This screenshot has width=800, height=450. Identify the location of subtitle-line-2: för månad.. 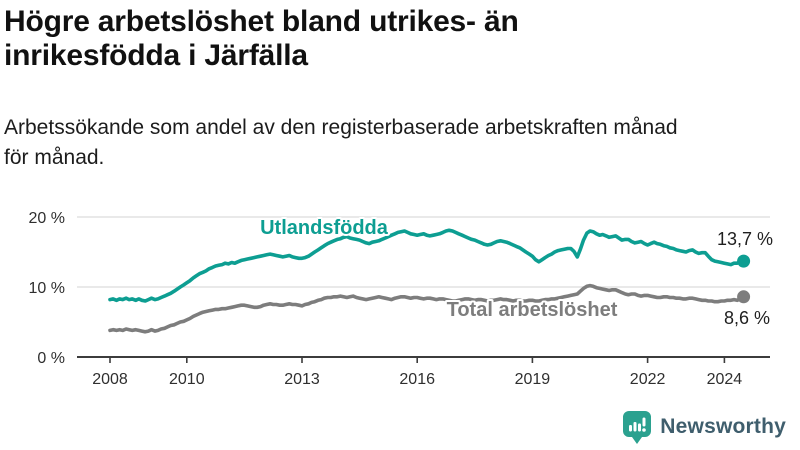
(54, 157).